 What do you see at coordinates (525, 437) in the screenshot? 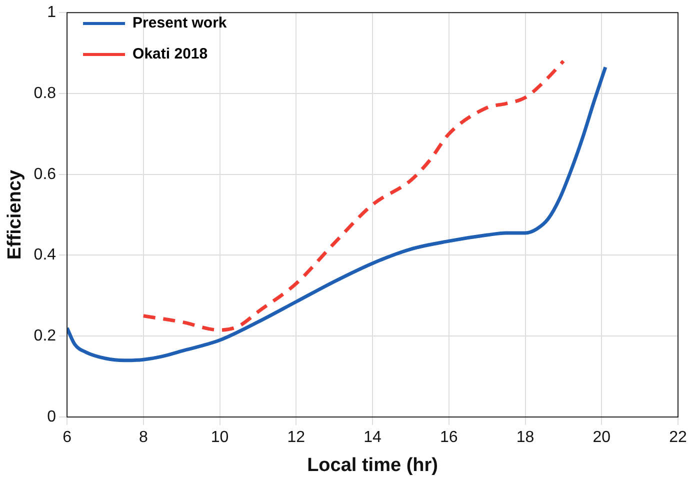
I see `x-tick-label: 18` at bounding box center [525, 437].